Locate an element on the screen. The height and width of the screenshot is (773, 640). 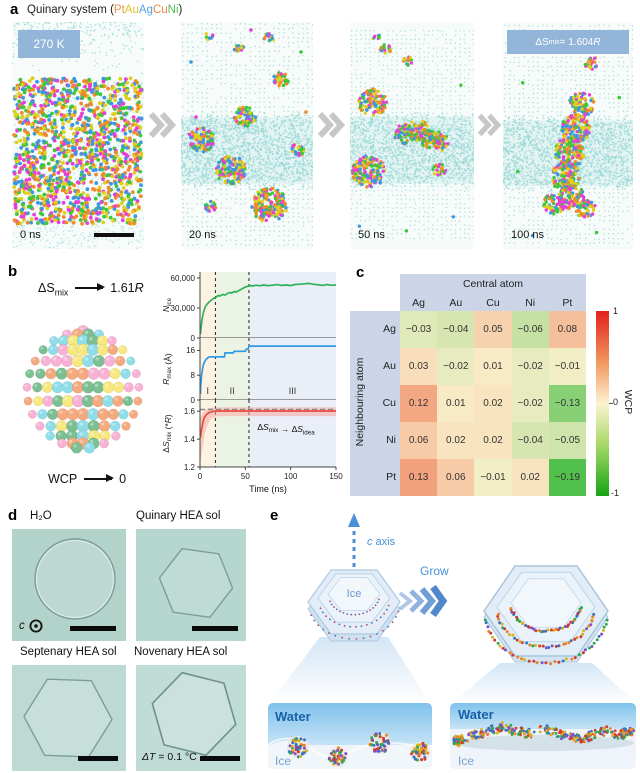
heatmap-cell-Cu-Pt: −0.13 is located at coordinates (567, 403).